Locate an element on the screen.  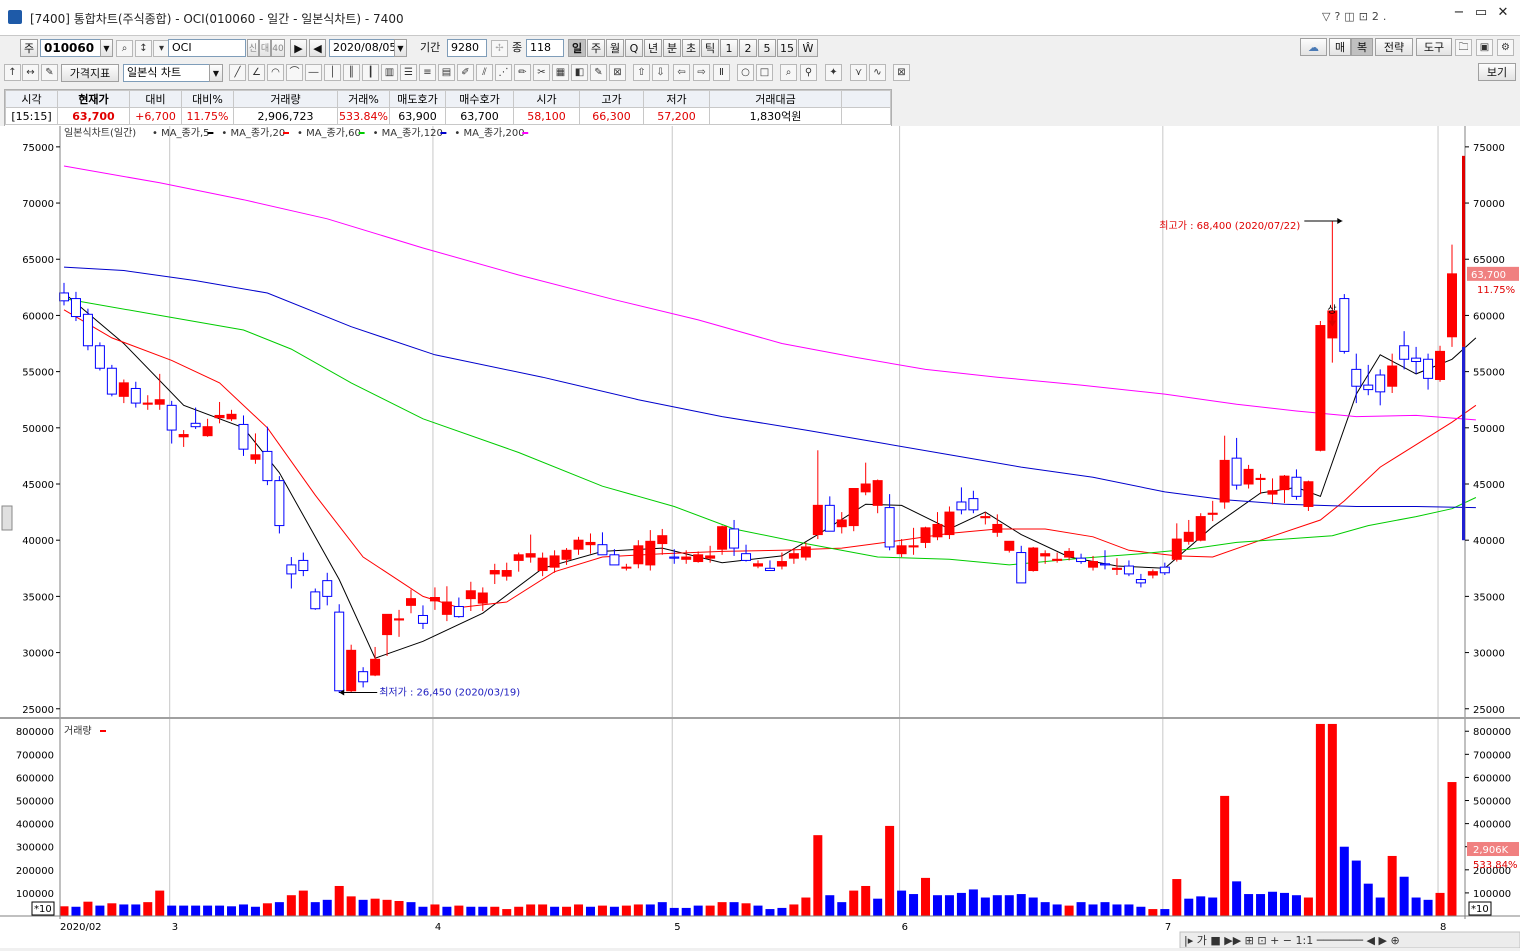
fibo-icon: ☰ is located at coordinates (408, 72).